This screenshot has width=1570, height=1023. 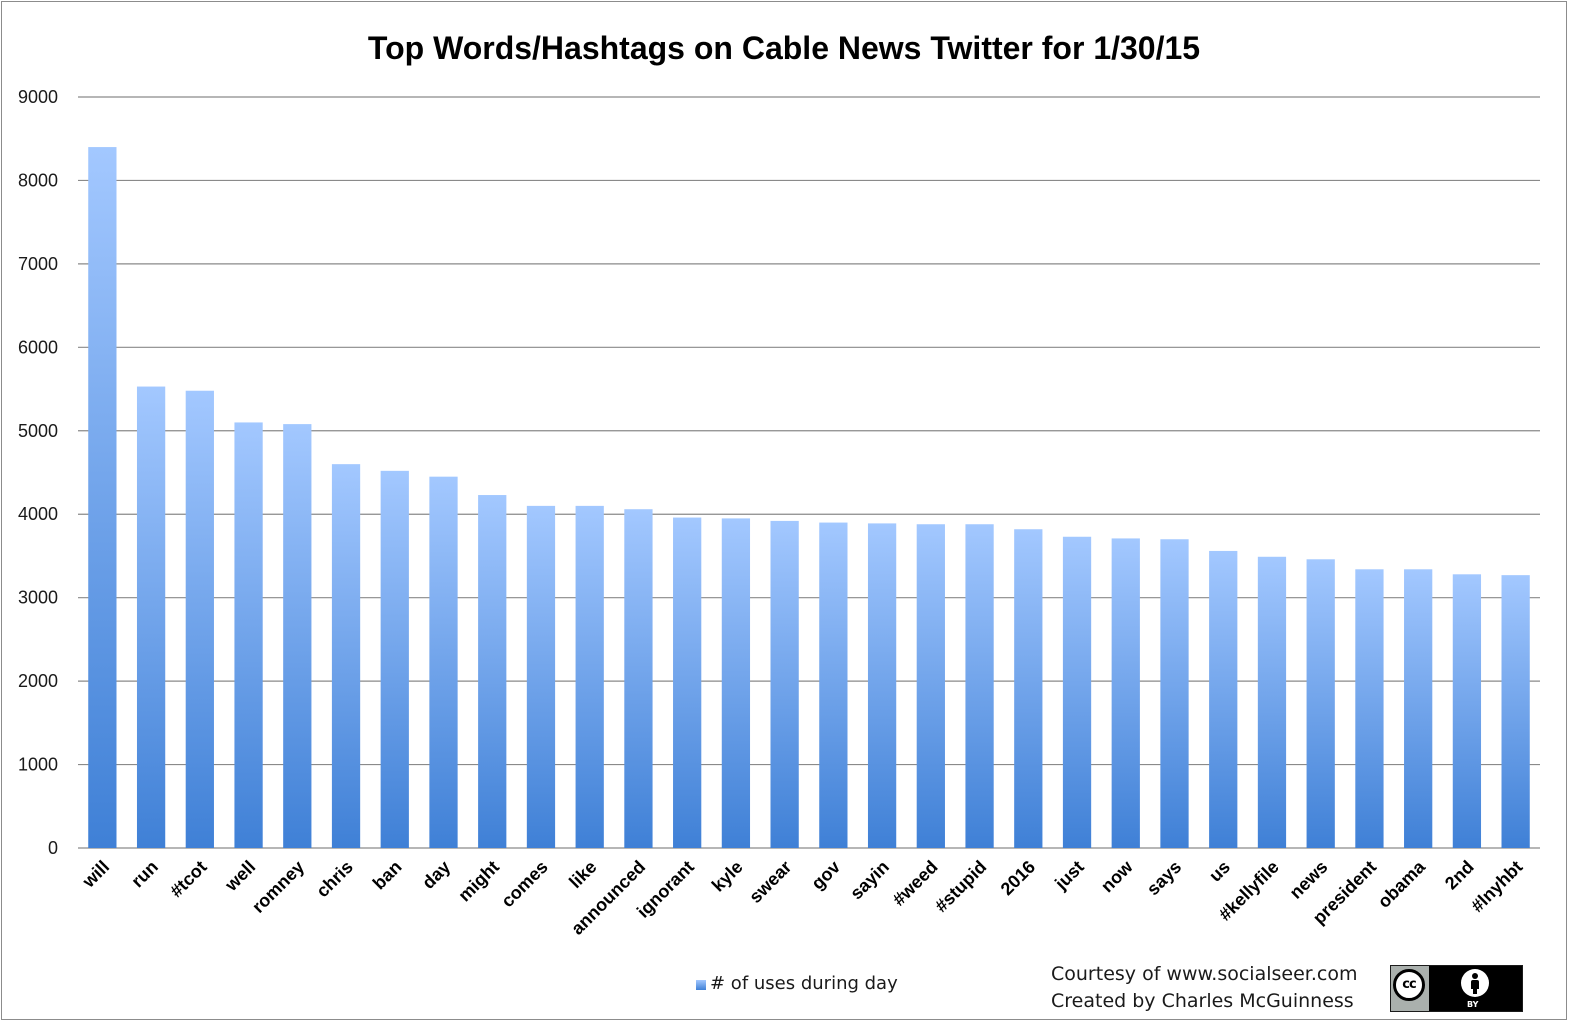 What do you see at coordinates (770, 882) in the screenshot?
I see `x-tick-label: swear` at bounding box center [770, 882].